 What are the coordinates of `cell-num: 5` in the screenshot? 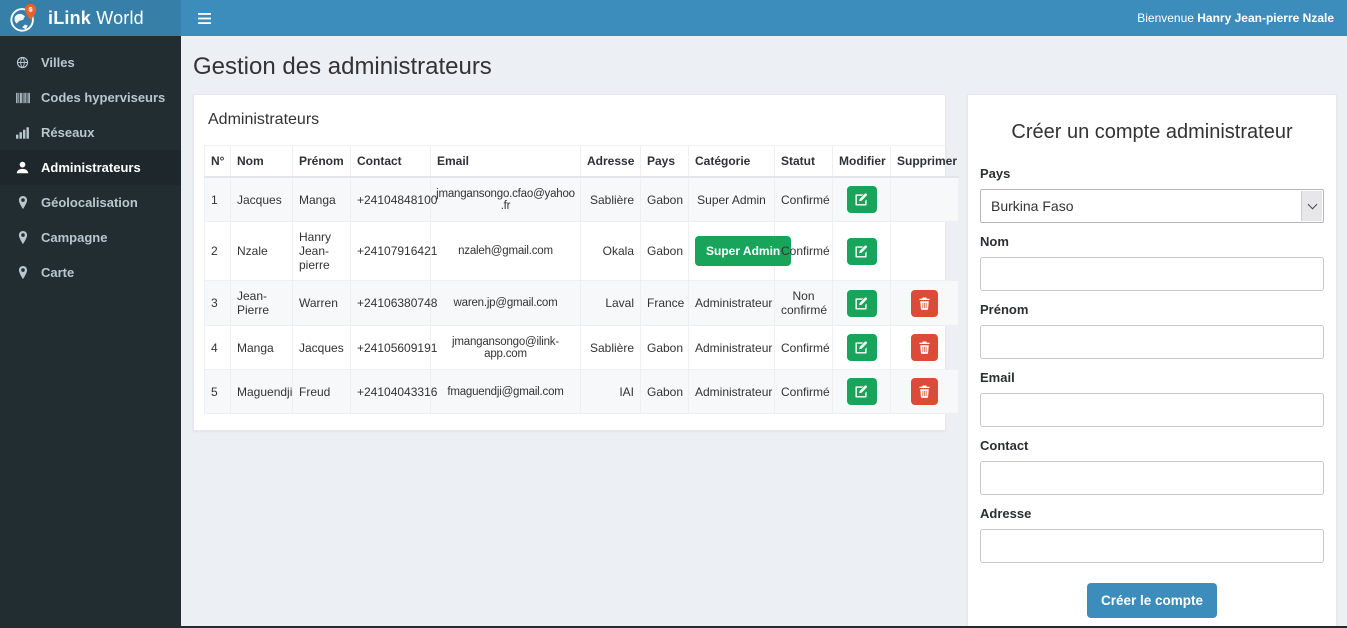 It's located at (217, 391).